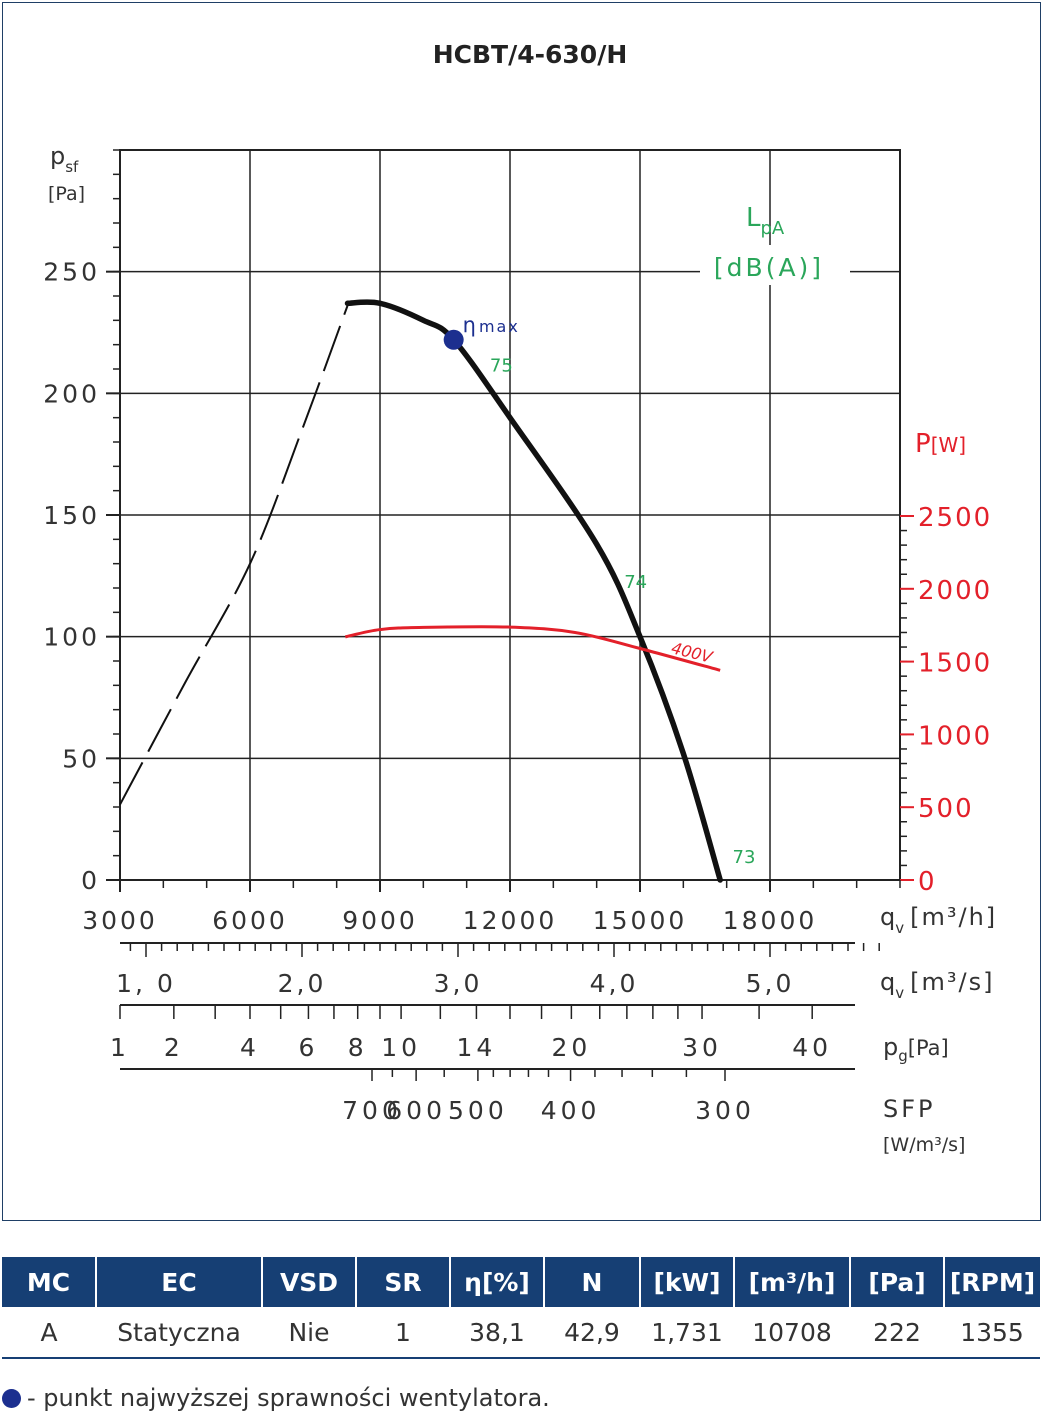 This screenshot has height=1415, width=1045. Describe the element at coordinates (179, 1333) in the screenshot. I see `cell-ec: Statyczna` at that location.